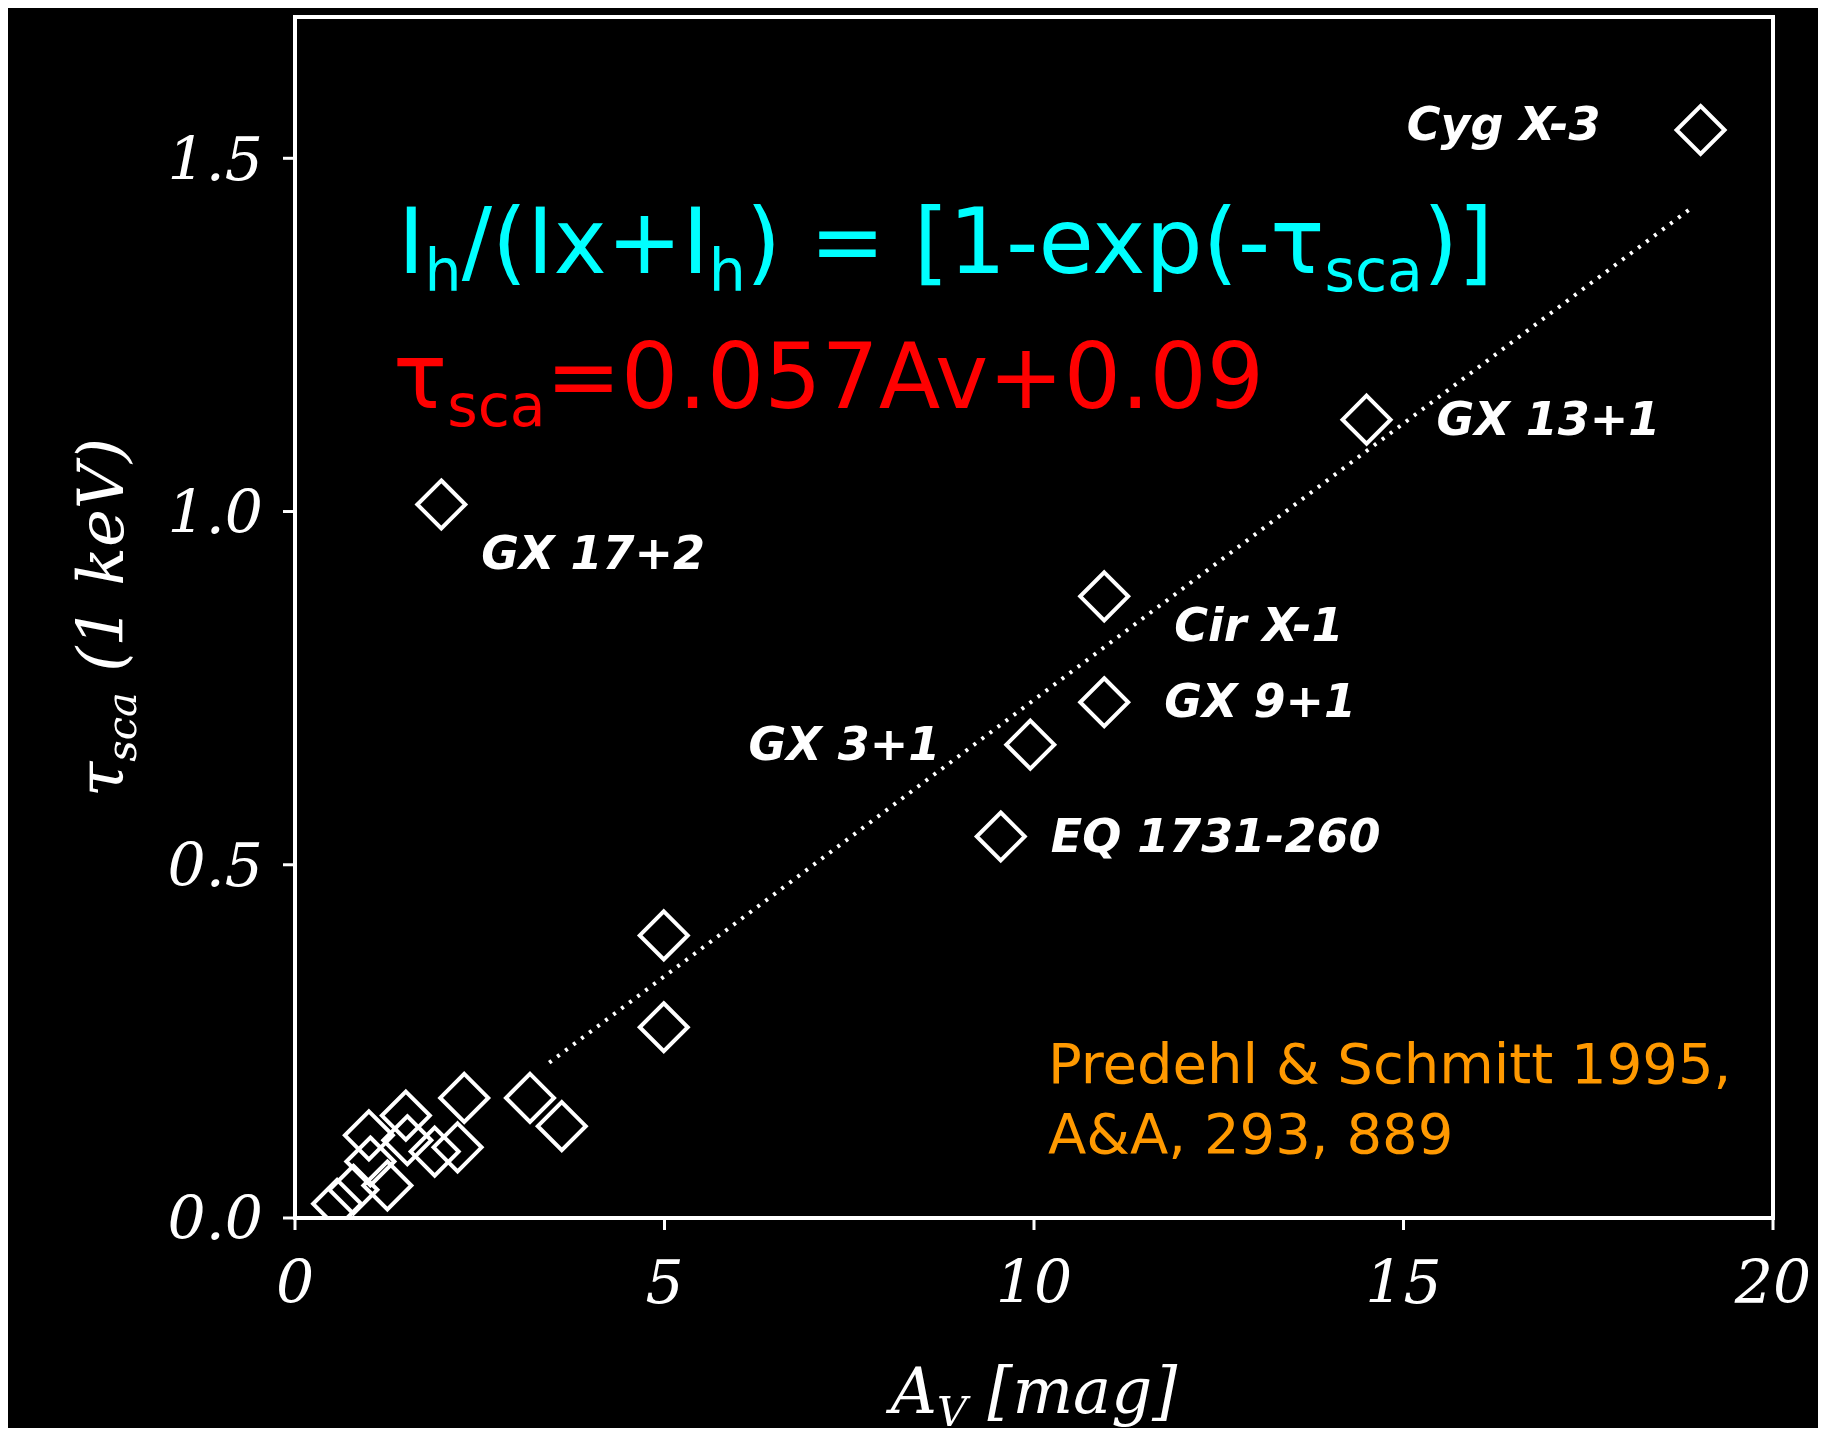  Describe the element at coordinates (1259, 625) in the screenshot. I see `annotation: Cir X-1` at that location.